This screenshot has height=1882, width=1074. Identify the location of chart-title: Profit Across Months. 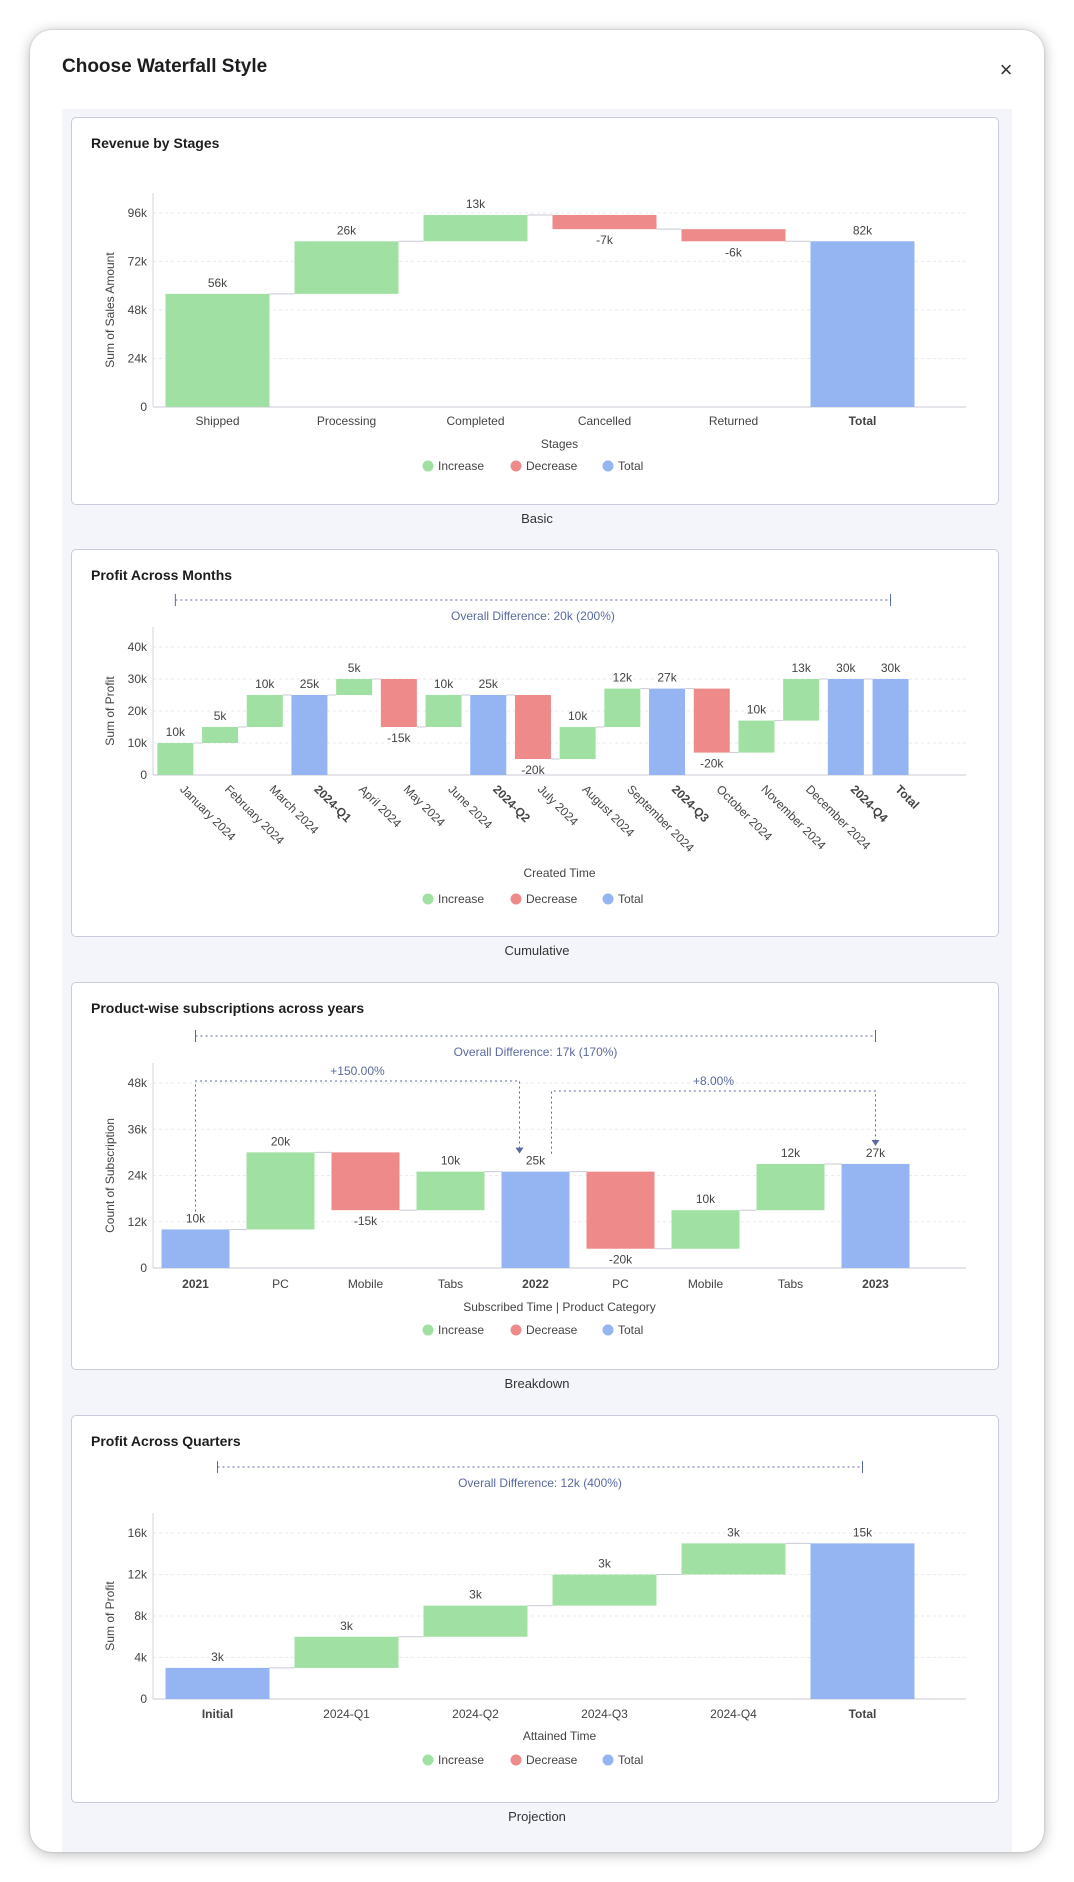
(162, 575).